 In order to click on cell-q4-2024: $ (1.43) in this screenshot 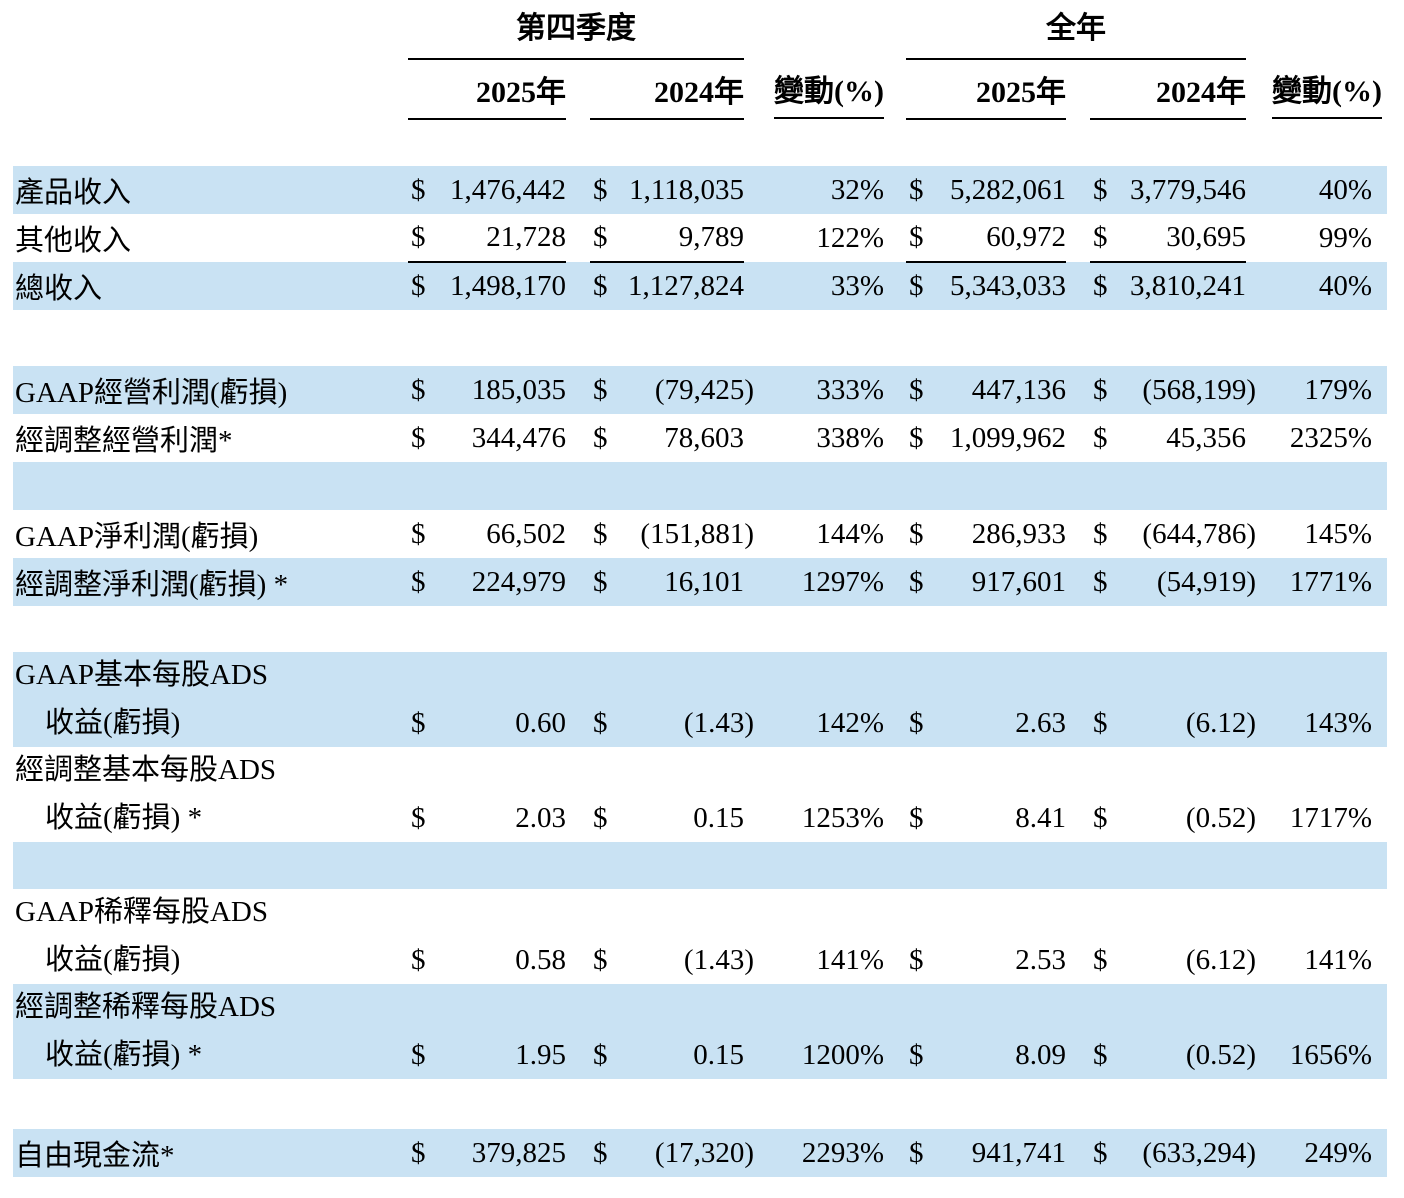, I will do `click(672, 936)`.